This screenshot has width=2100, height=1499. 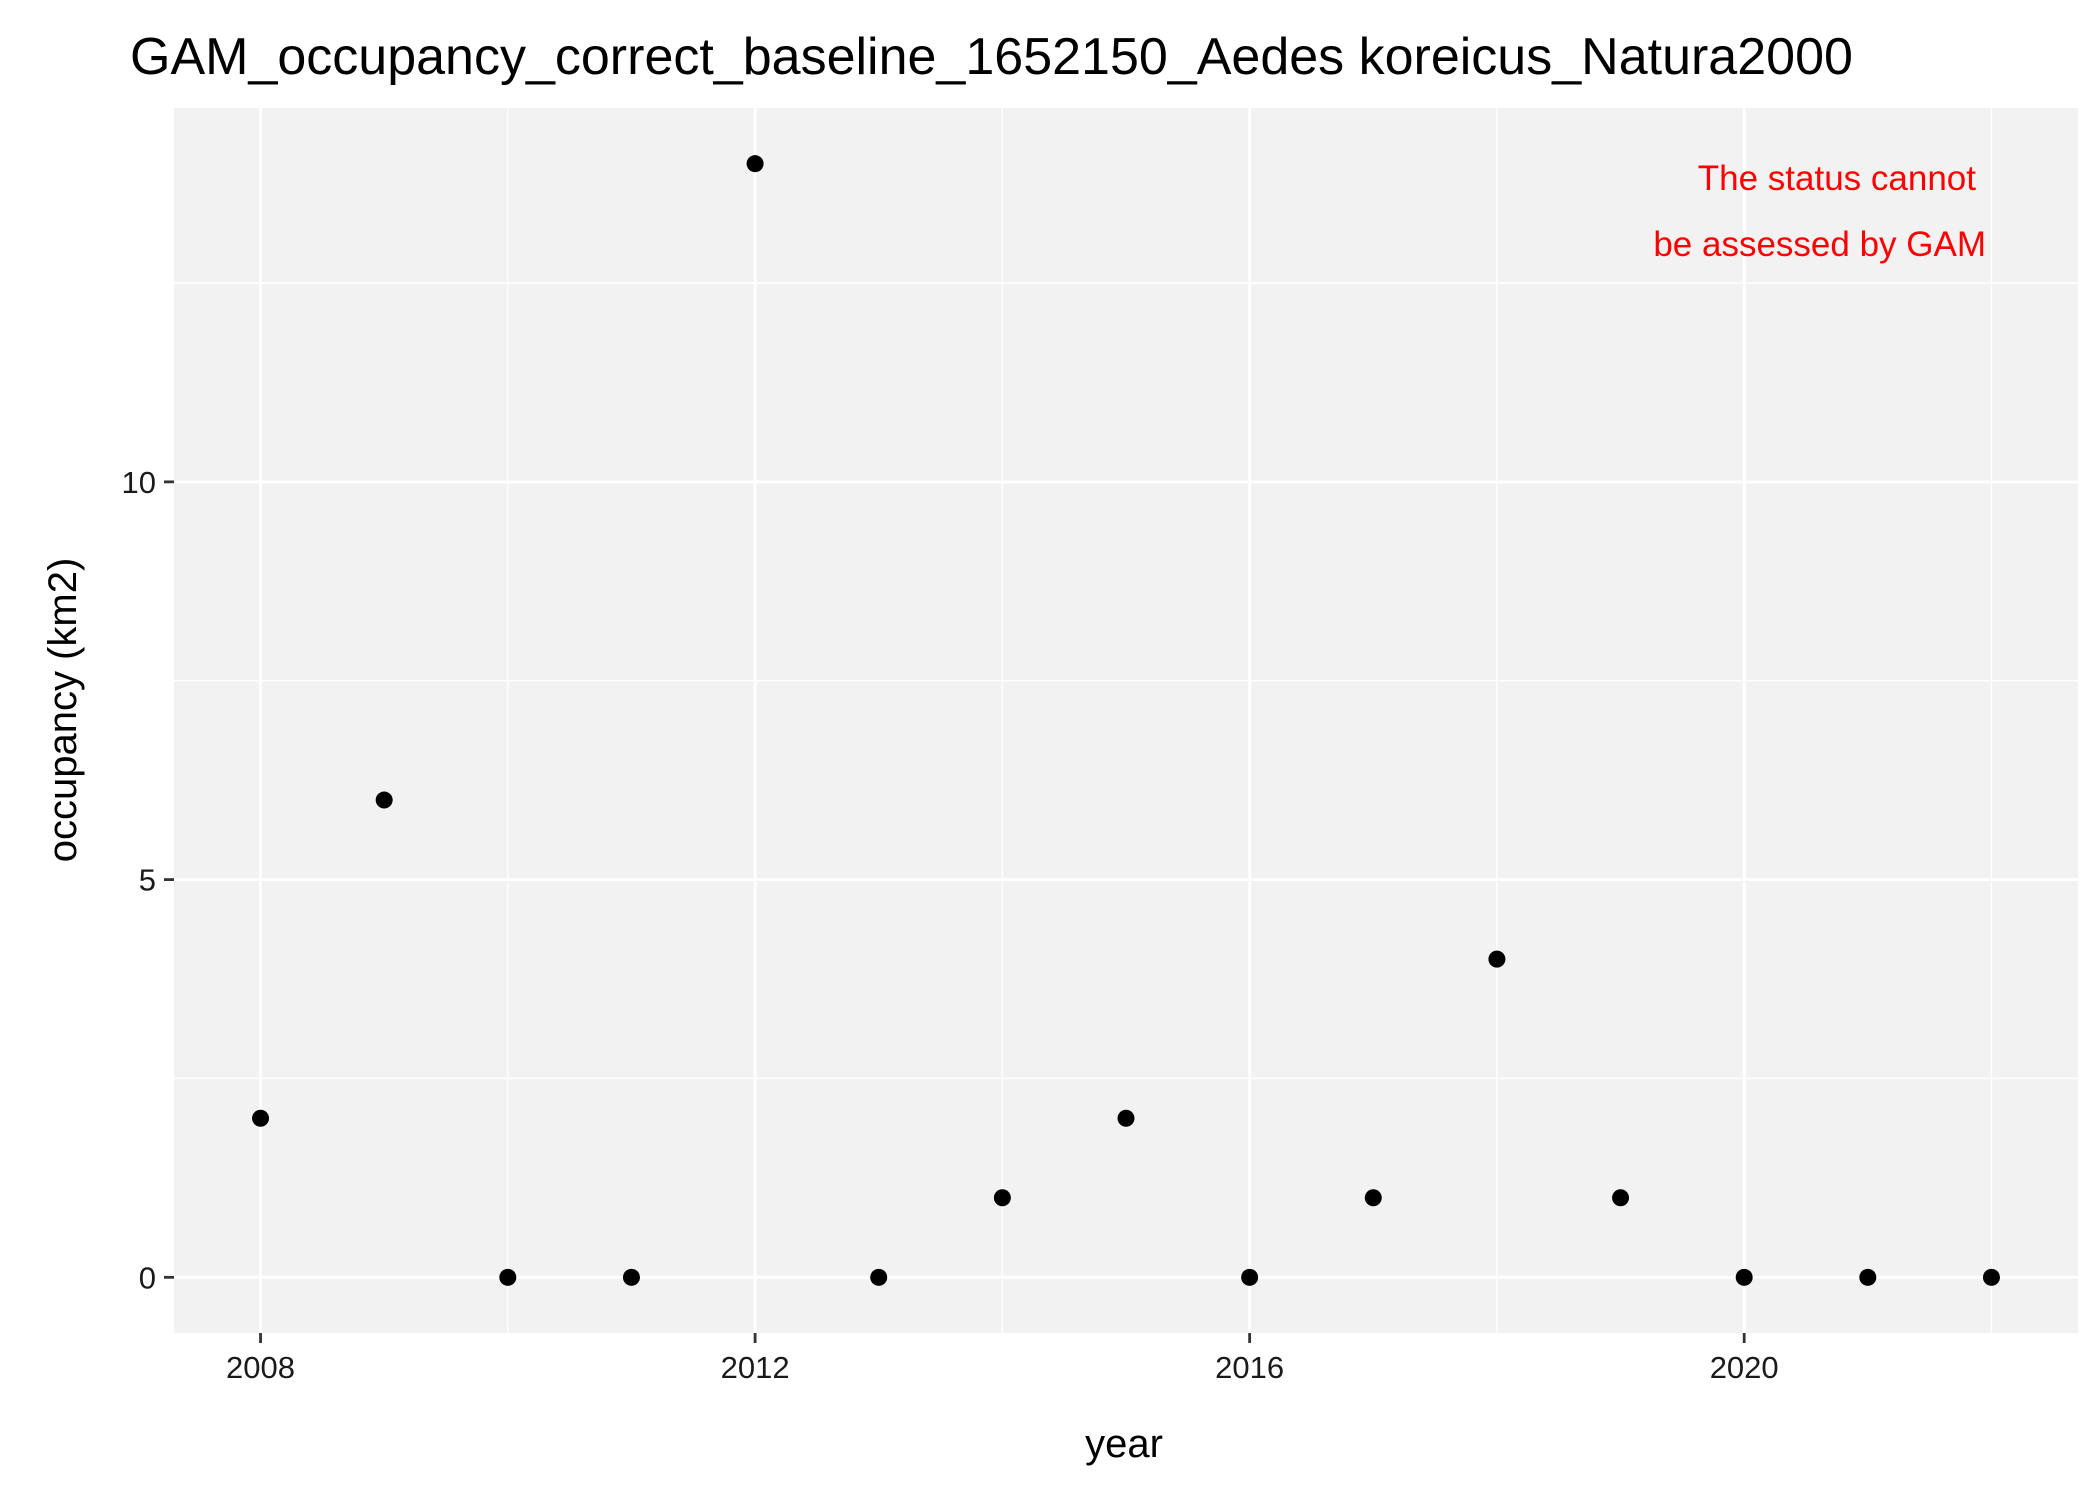 I want to click on y-axis: 0 5 10, so click(x=148, y=880).